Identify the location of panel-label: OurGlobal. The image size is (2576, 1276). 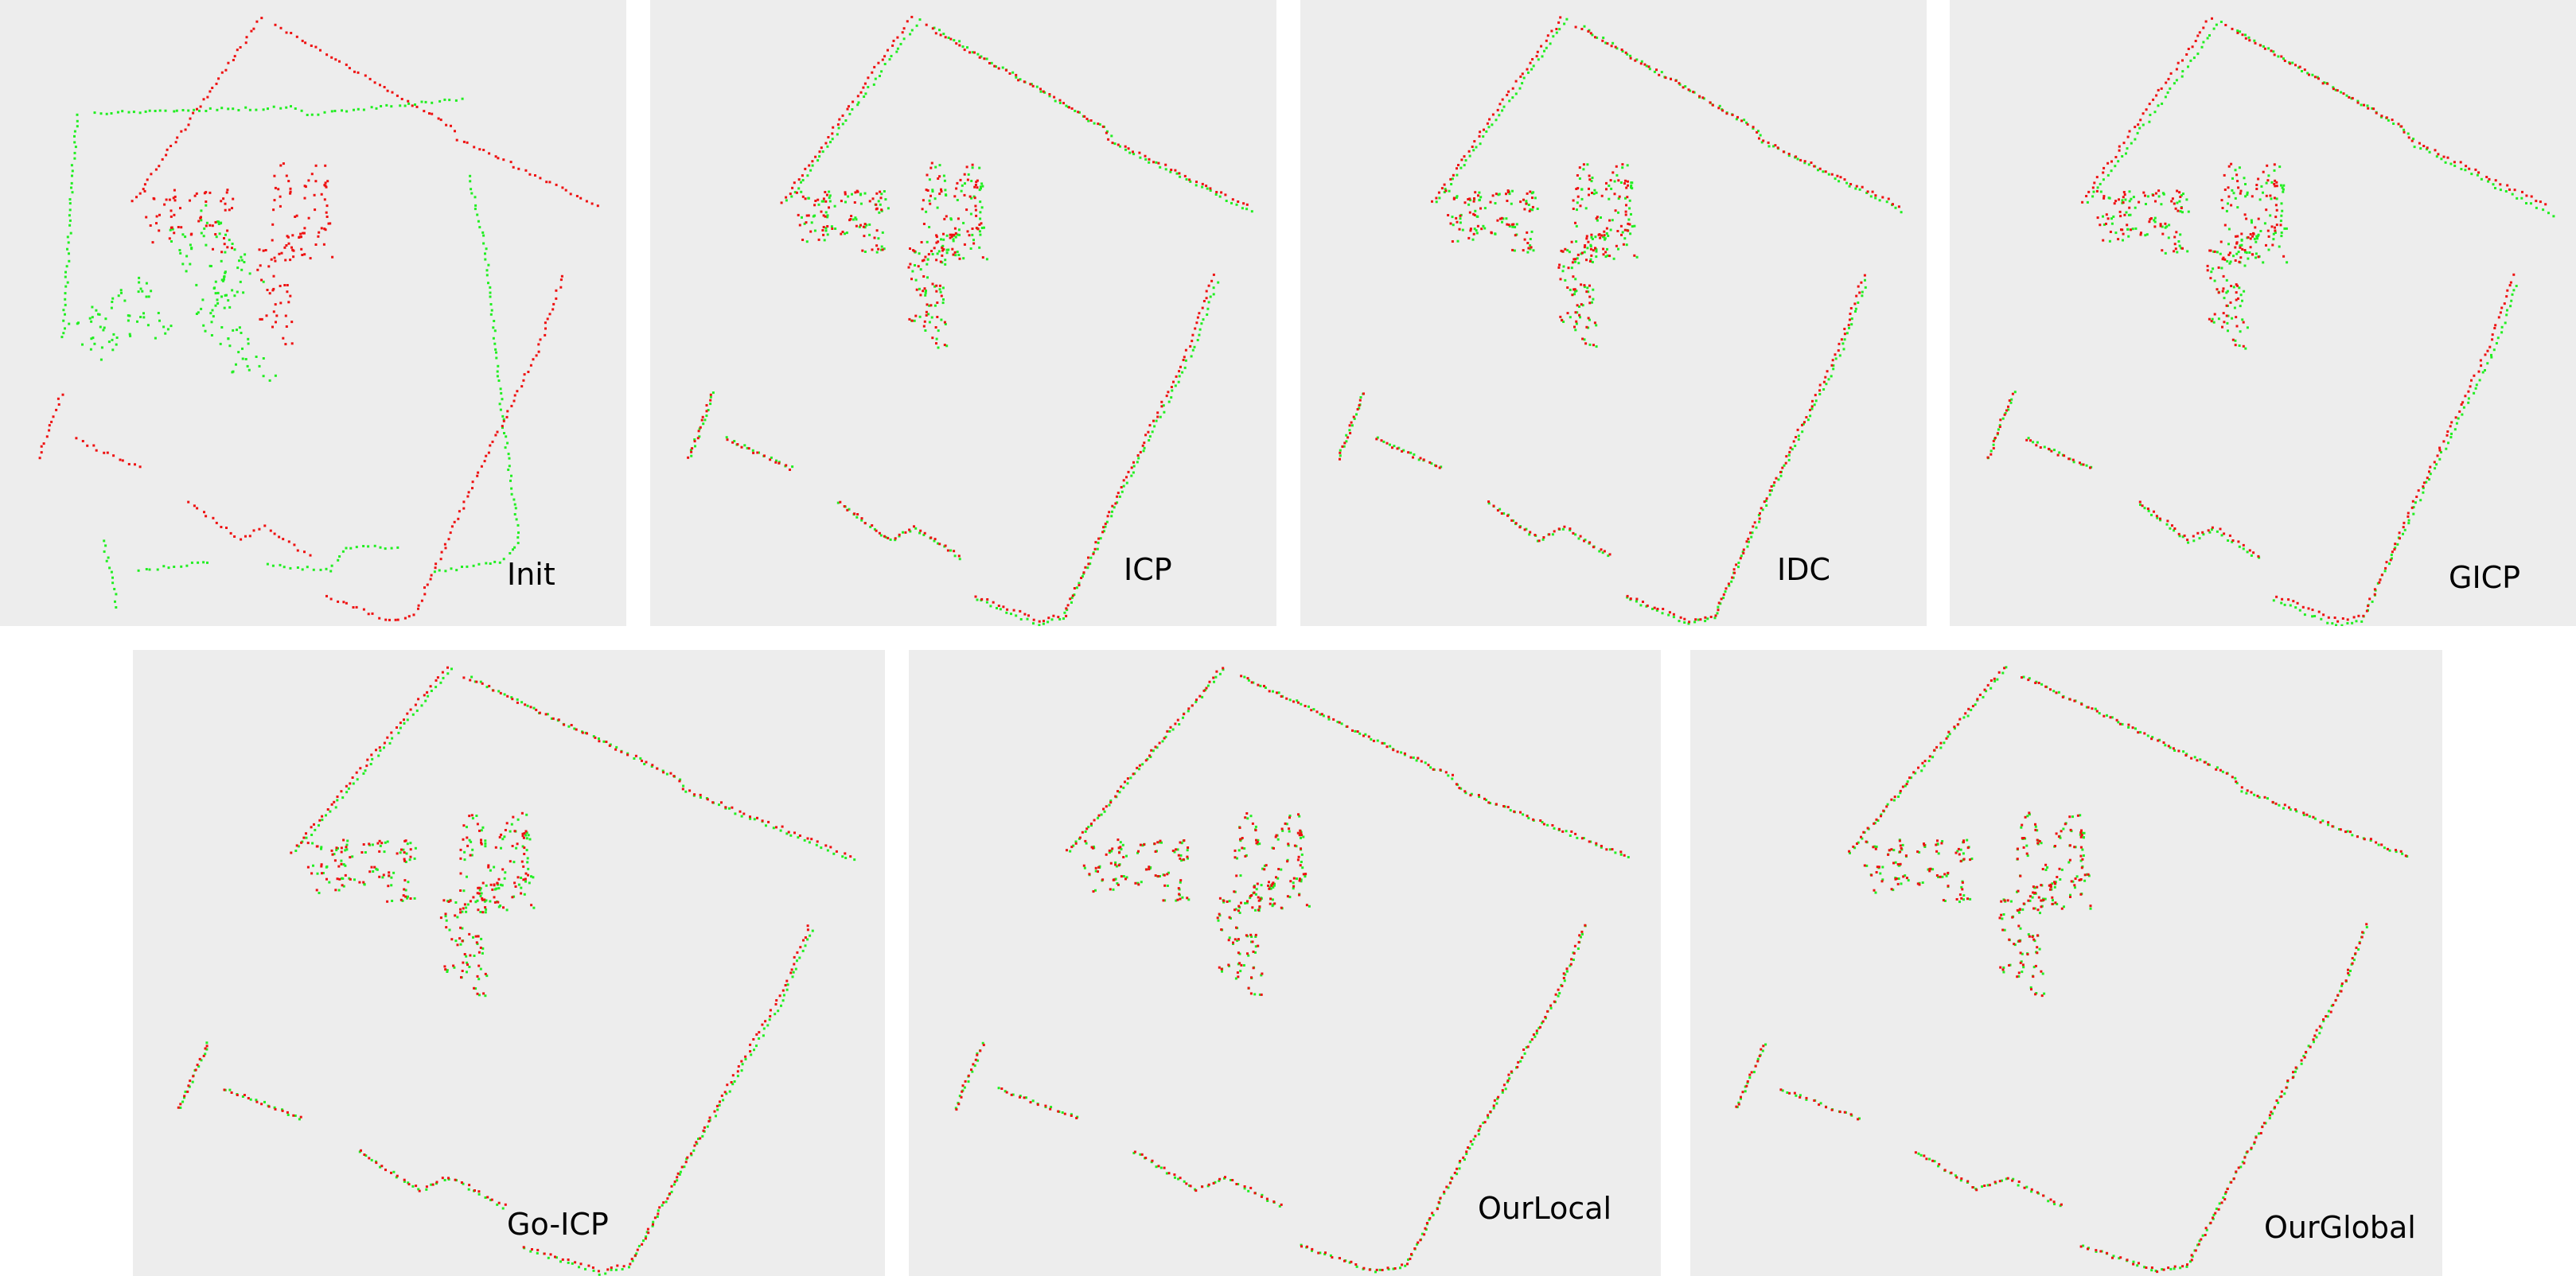
(2340, 1227).